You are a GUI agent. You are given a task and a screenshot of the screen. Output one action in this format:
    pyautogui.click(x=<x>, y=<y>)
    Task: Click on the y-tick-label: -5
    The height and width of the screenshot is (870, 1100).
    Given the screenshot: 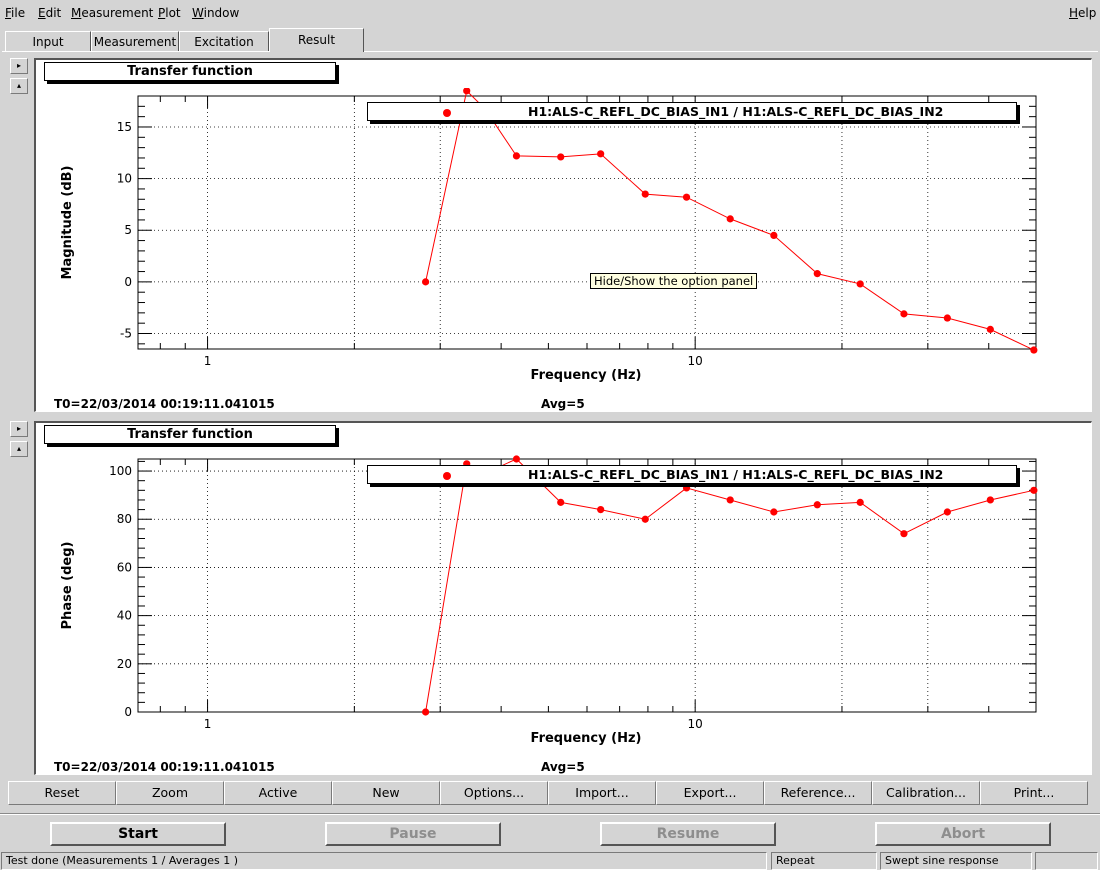 What is the action you would take?
    pyautogui.click(x=126, y=334)
    